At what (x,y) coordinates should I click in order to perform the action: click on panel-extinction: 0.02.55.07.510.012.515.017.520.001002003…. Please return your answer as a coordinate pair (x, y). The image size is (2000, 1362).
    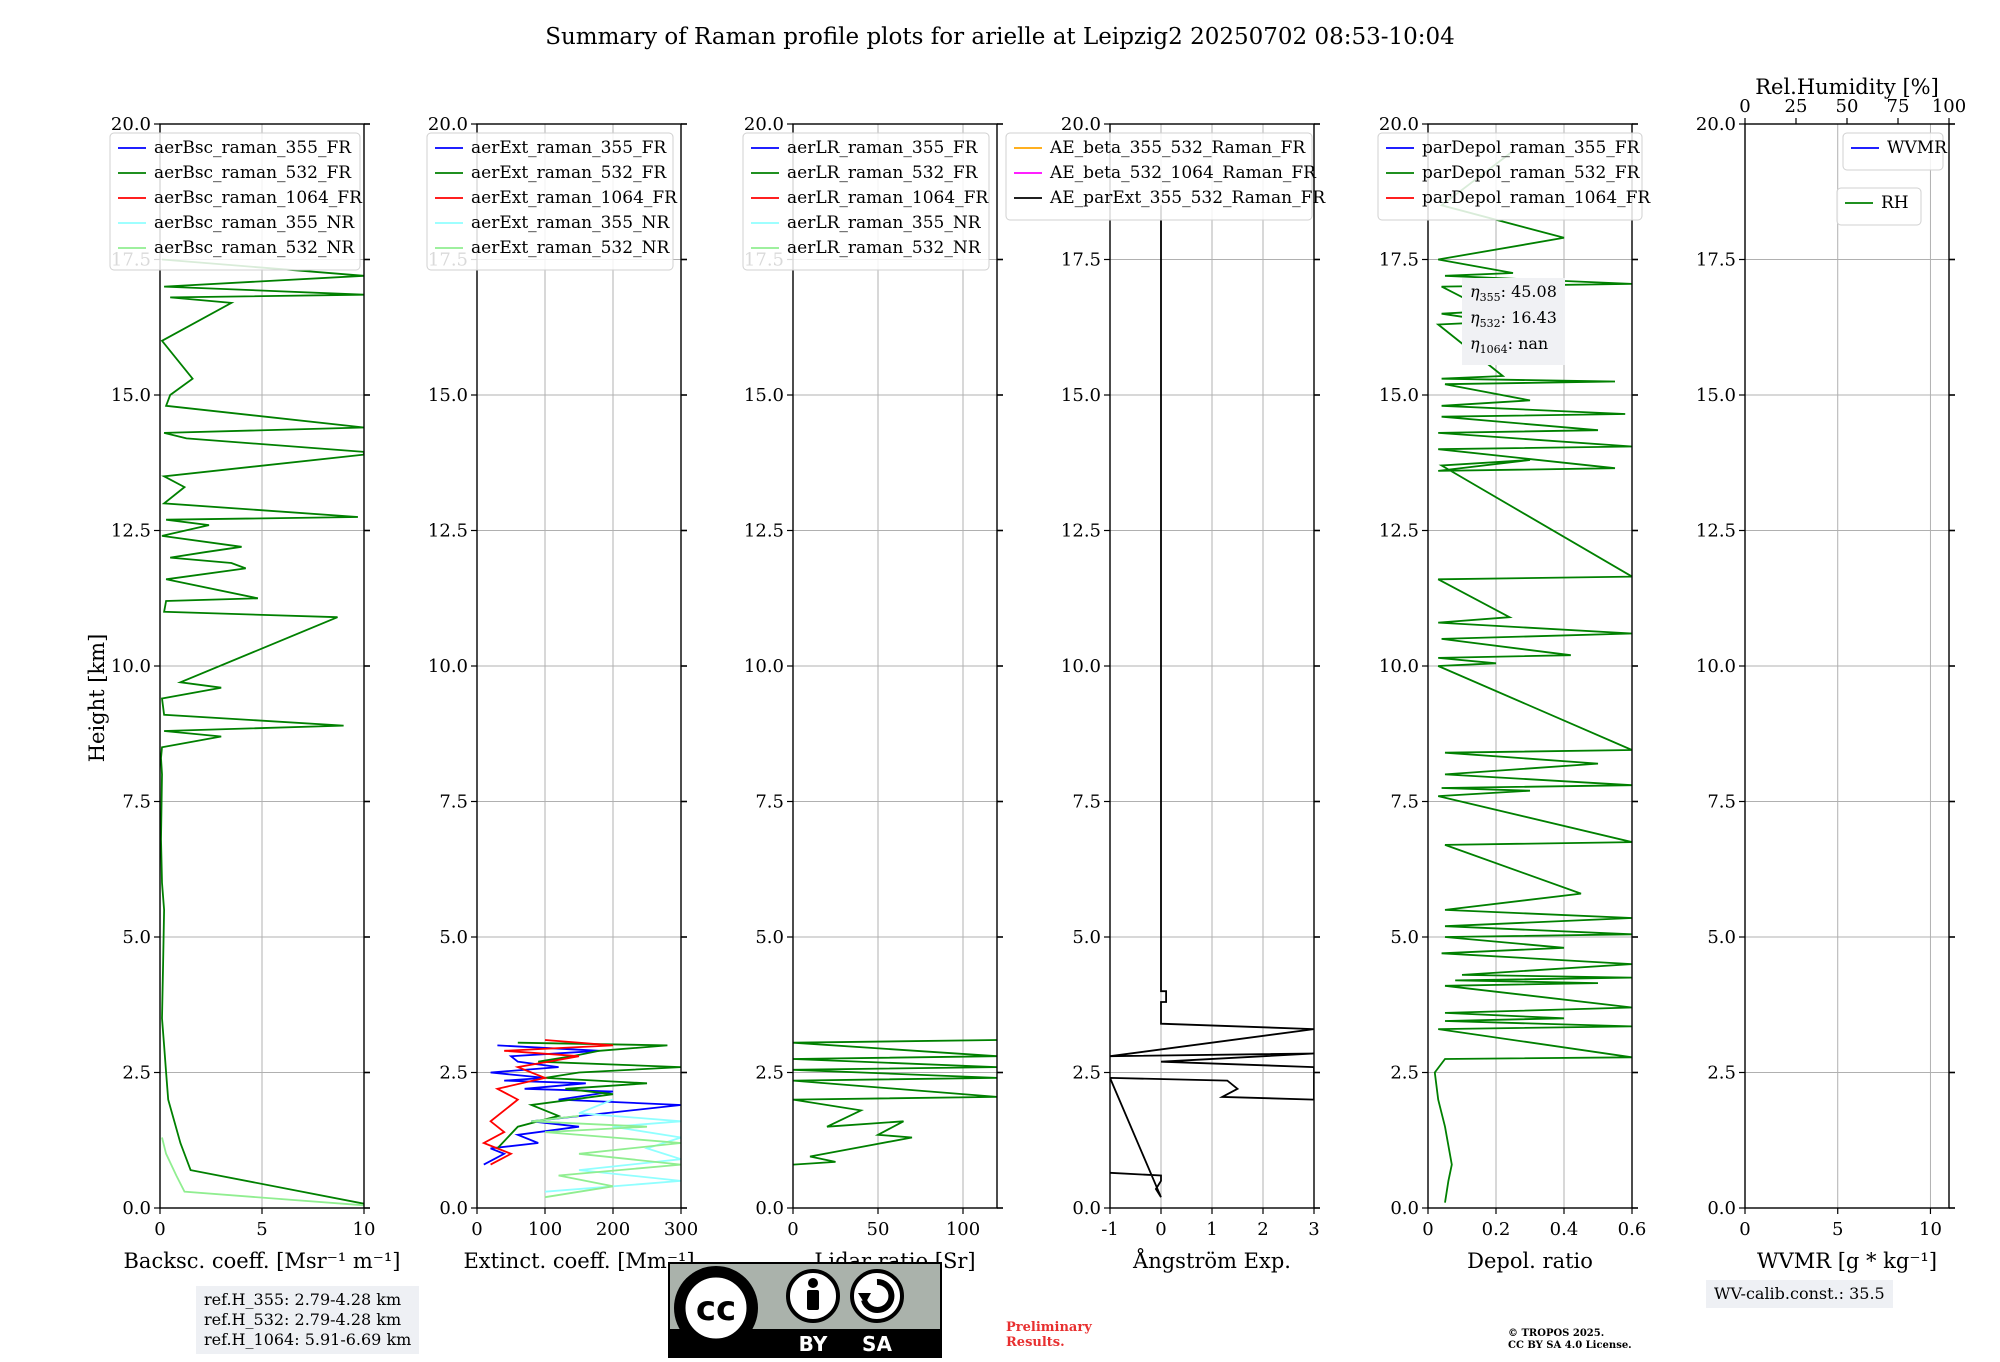
    Looking at the image, I should click on (562, 693).